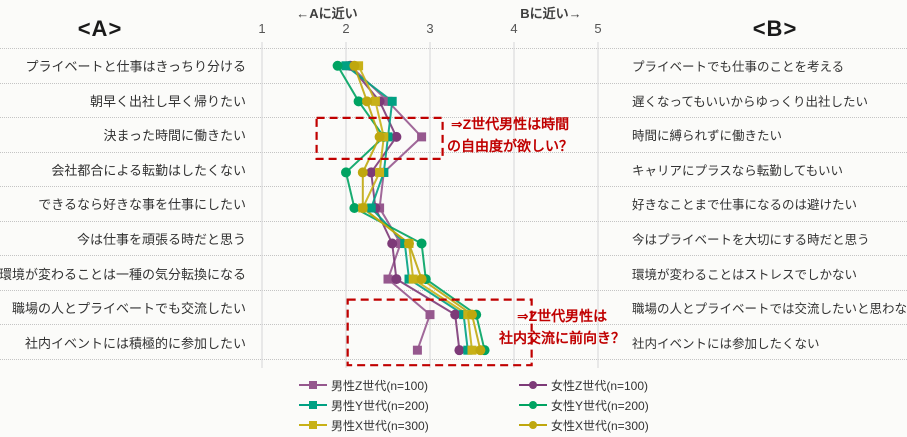 The height and width of the screenshot is (437, 907). Describe the element at coordinates (142, 205) in the screenshot. I see `statement-a-label: できるなら好きな事を仕事にしたい` at that location.